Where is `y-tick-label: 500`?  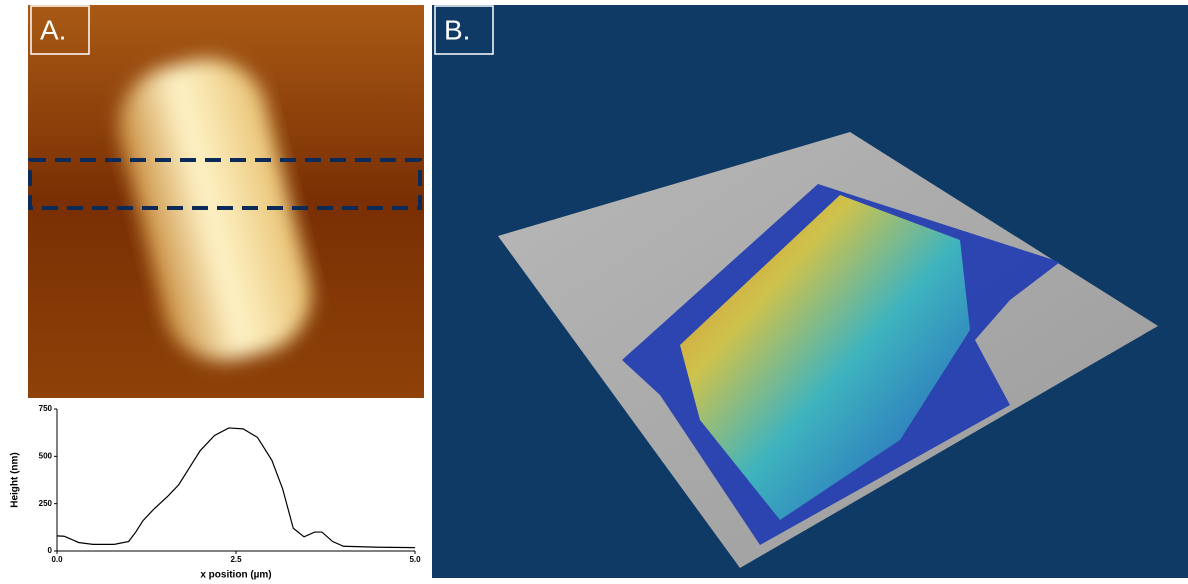 y-tick-label: 500 is located at coordinates (46, 455).